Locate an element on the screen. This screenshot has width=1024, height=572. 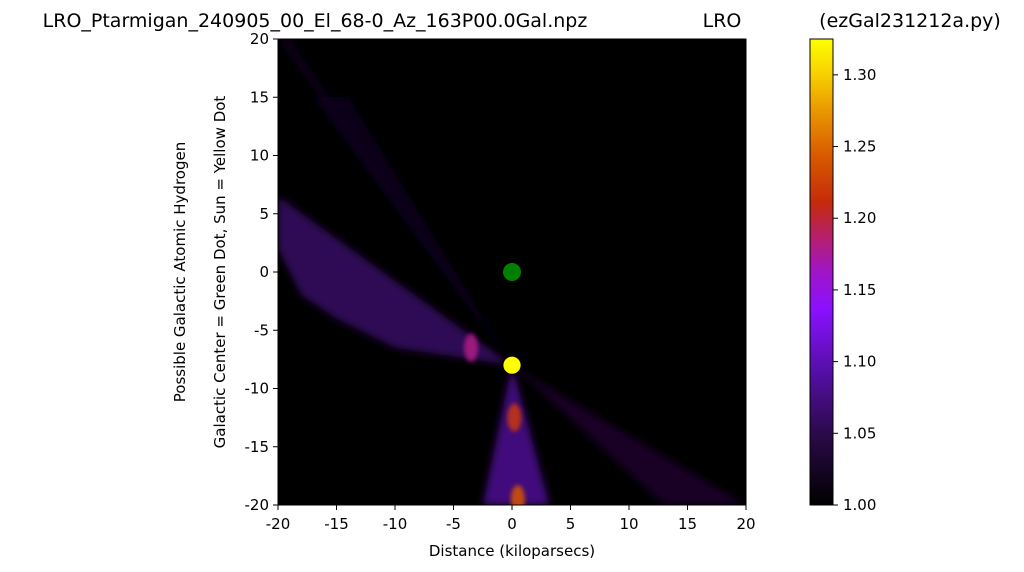
x-tick-label: 0 is located at coordinates (512, 524).